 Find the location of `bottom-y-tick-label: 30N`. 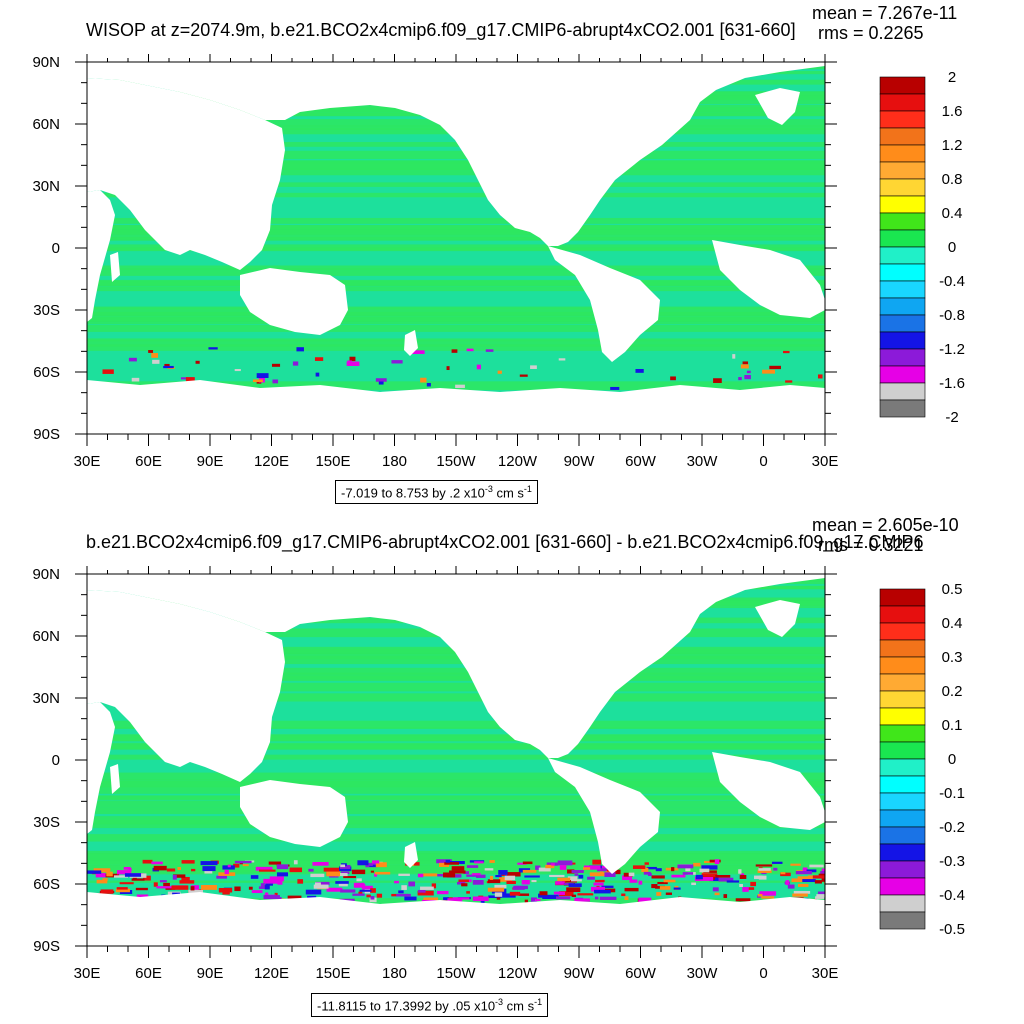

bottom-y-tick-label: 30N is located at coordinates (46, 698).